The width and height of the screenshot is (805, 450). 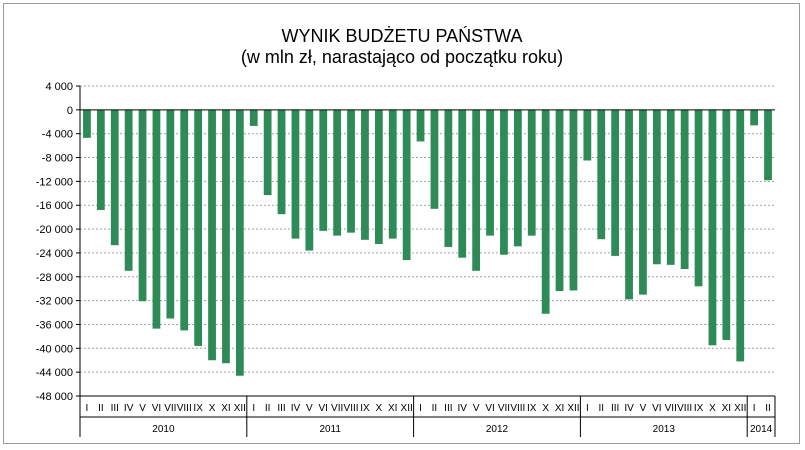 I want to click on bar-2013-X, so click(x=712, y=227).